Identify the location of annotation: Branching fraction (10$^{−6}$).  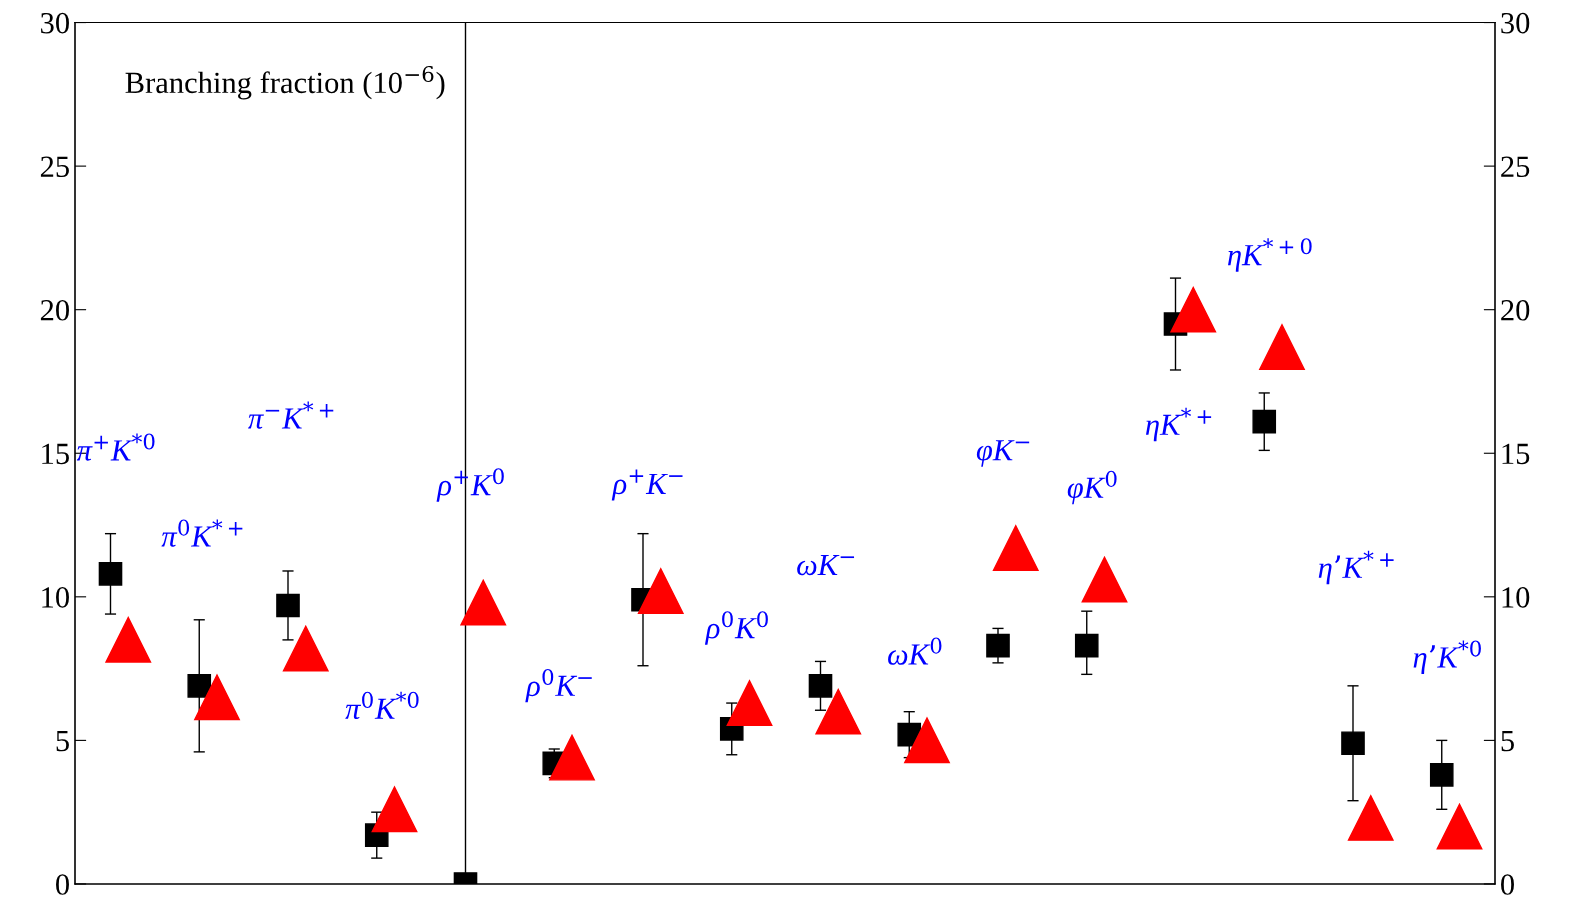
(285, 82).